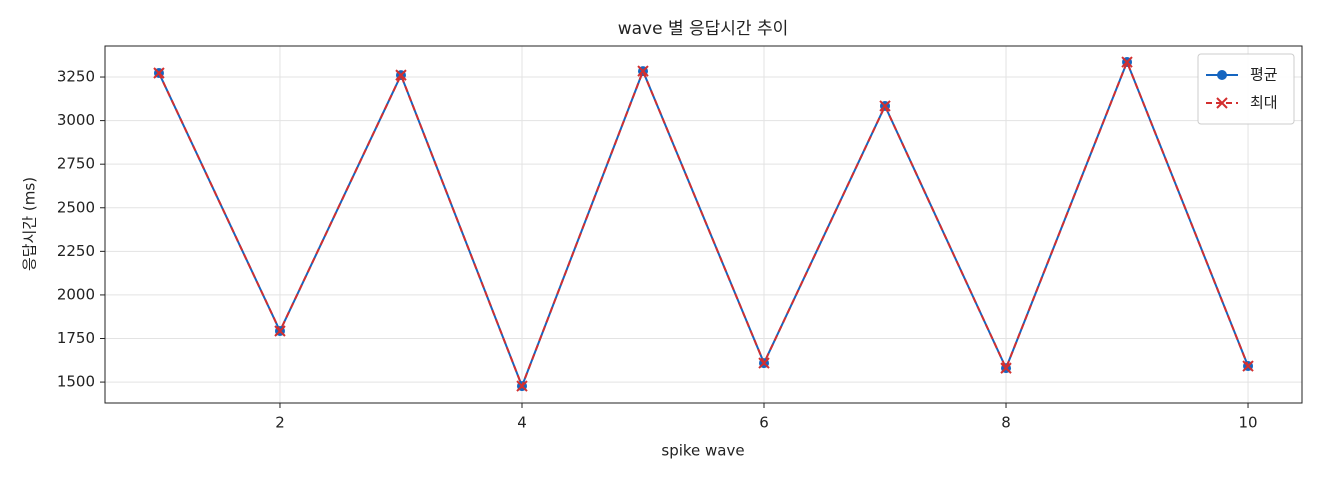  Describe the element at coordinates (1246, 89) in the screenshot. I see `legend-box` at that location.